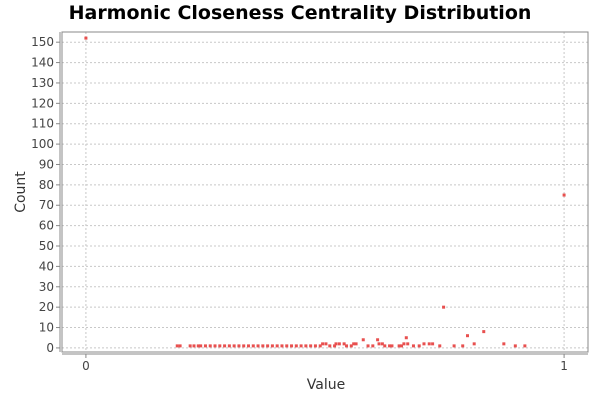 The width and height of the screenshot is (600, 400). Describe the element at coordinates (326, 385) in the screenshot. I see `x-axis-label: Value` at that location.